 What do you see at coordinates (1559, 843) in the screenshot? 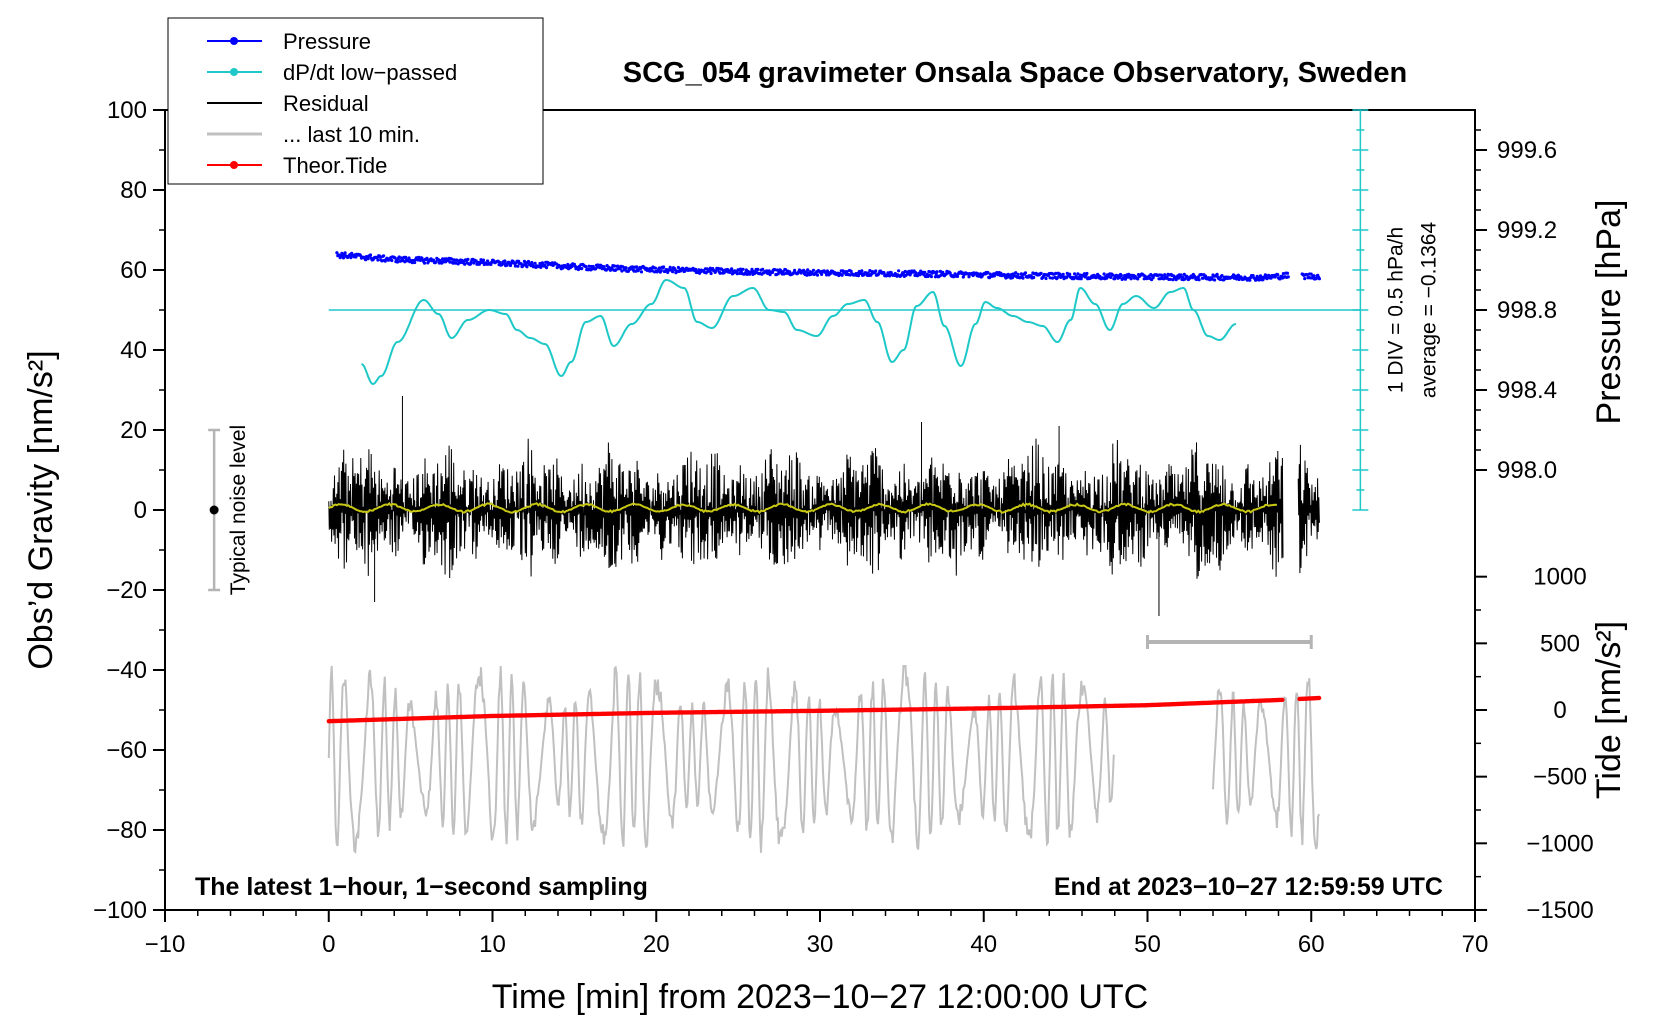
I see `tide-tick-label: −1000` at bounding box center [1559, 843].